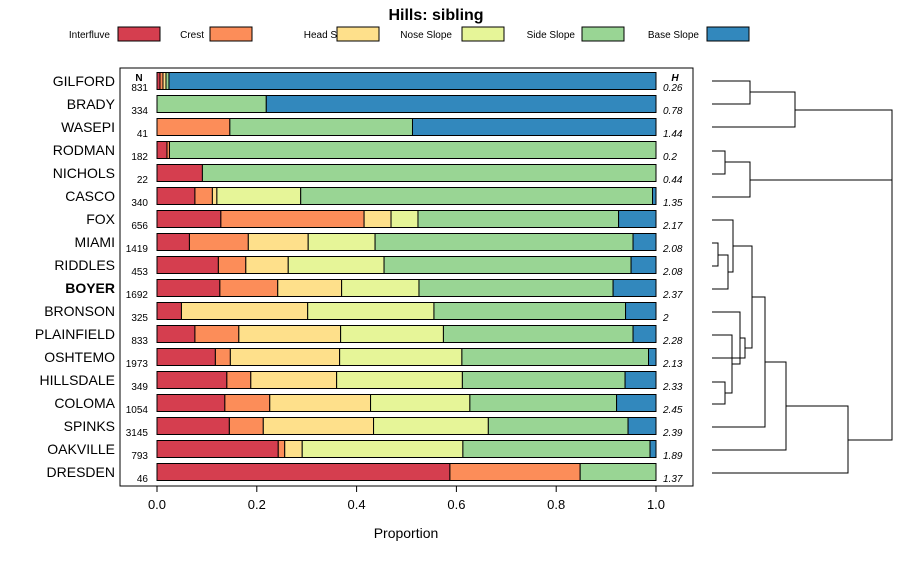 The width and height of the screenshot is (900, 565). Describe the element at coordinates (95, 242) in the screenshot. I see `category-label: MIAMI` at that location.